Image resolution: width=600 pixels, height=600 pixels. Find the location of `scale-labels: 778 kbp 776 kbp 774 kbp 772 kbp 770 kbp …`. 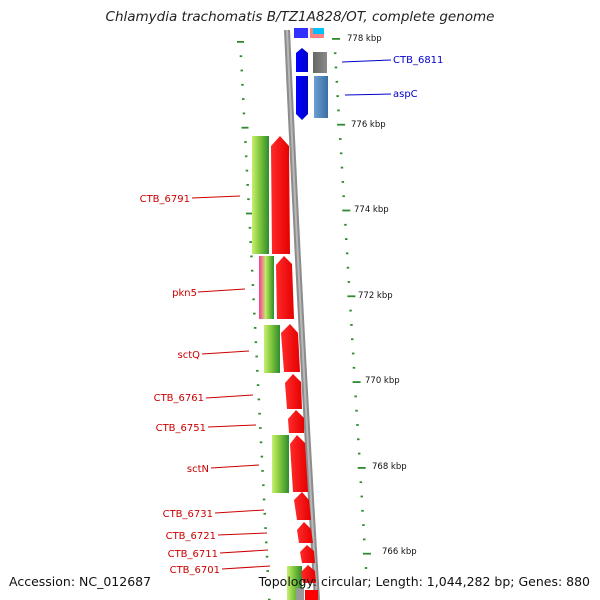

scale-labels: 778 kbp 776 kbp 774 kbp 772 kbp 770 kbp … is located at coordinates (382, 295).